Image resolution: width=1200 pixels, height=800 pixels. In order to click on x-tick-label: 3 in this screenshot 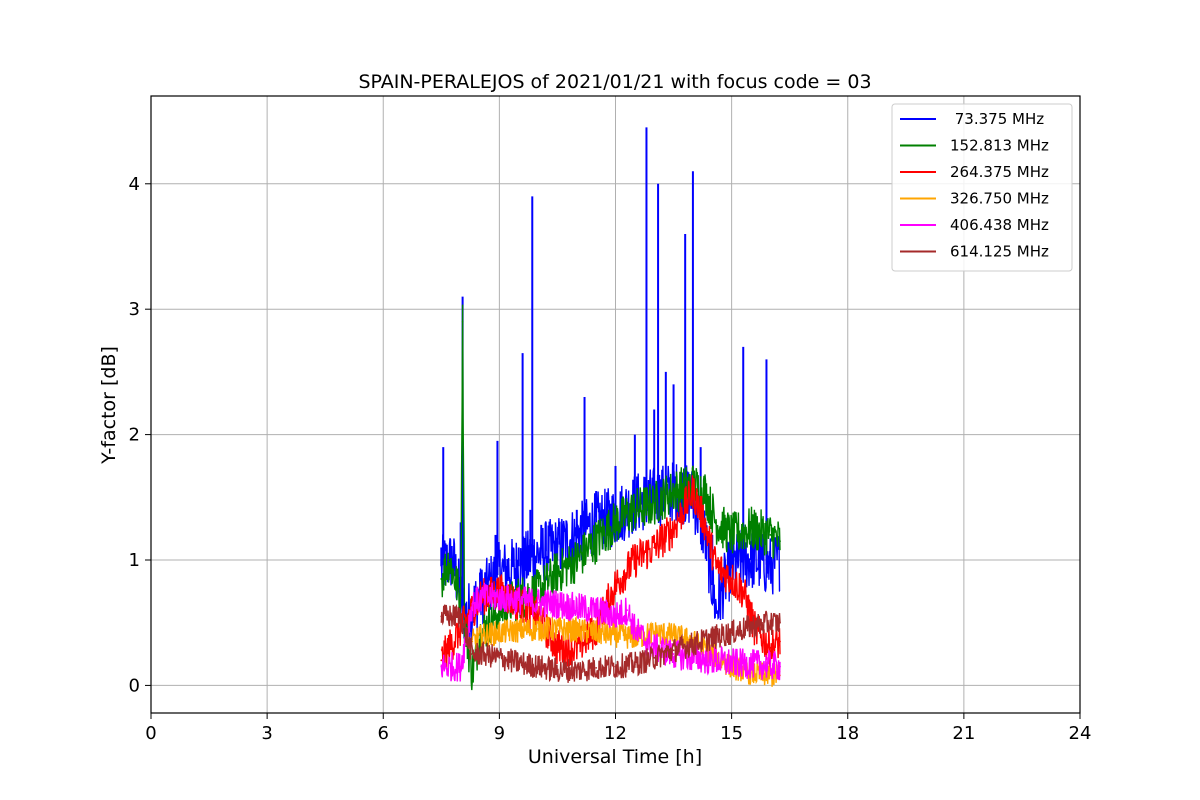, I will do `click(266, 733)`.